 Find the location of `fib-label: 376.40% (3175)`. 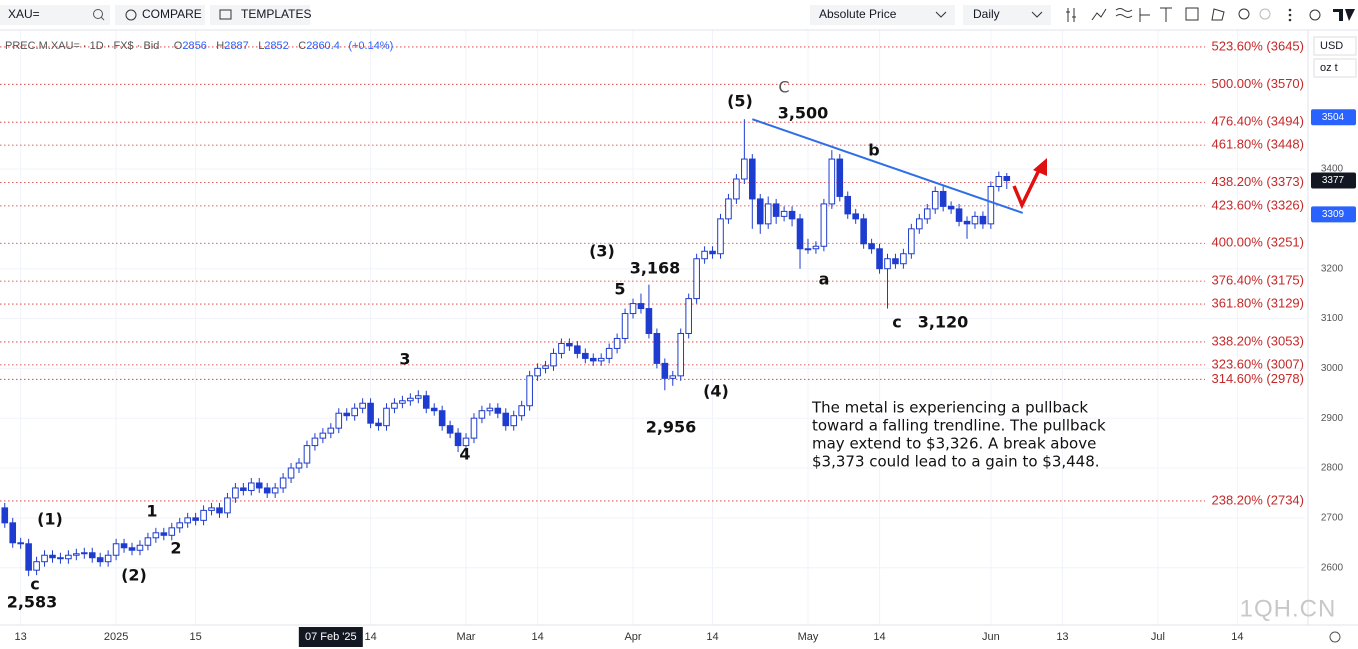

fib-label: 376.40% (3175) is located at coordinates (1257, 280).